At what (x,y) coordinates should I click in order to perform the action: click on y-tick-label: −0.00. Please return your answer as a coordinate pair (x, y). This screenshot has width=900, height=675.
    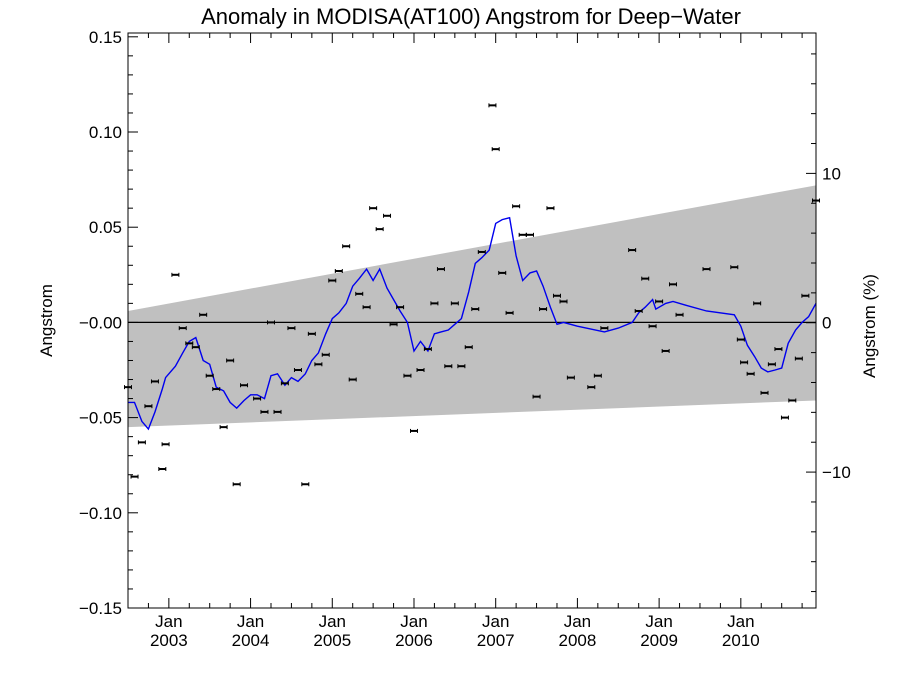
    Looking at the image, I should click on (100, 322).